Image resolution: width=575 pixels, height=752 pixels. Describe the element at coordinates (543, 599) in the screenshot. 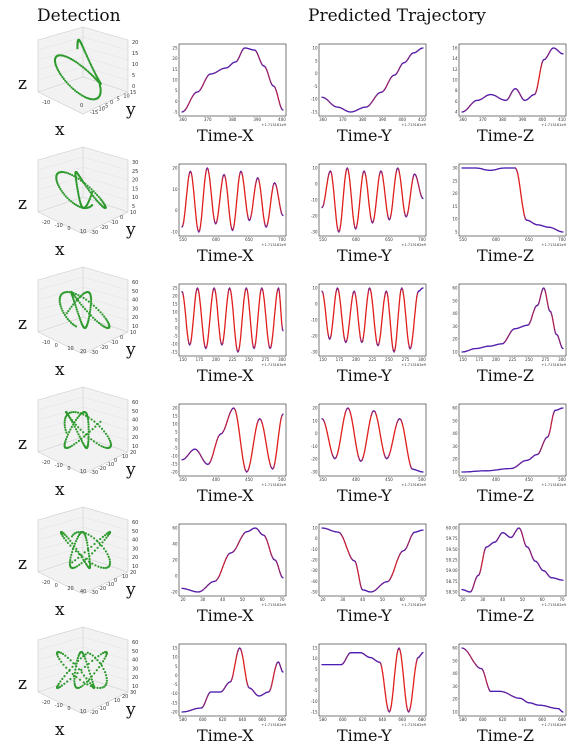

I see `x-tick-label: 60` at that location.